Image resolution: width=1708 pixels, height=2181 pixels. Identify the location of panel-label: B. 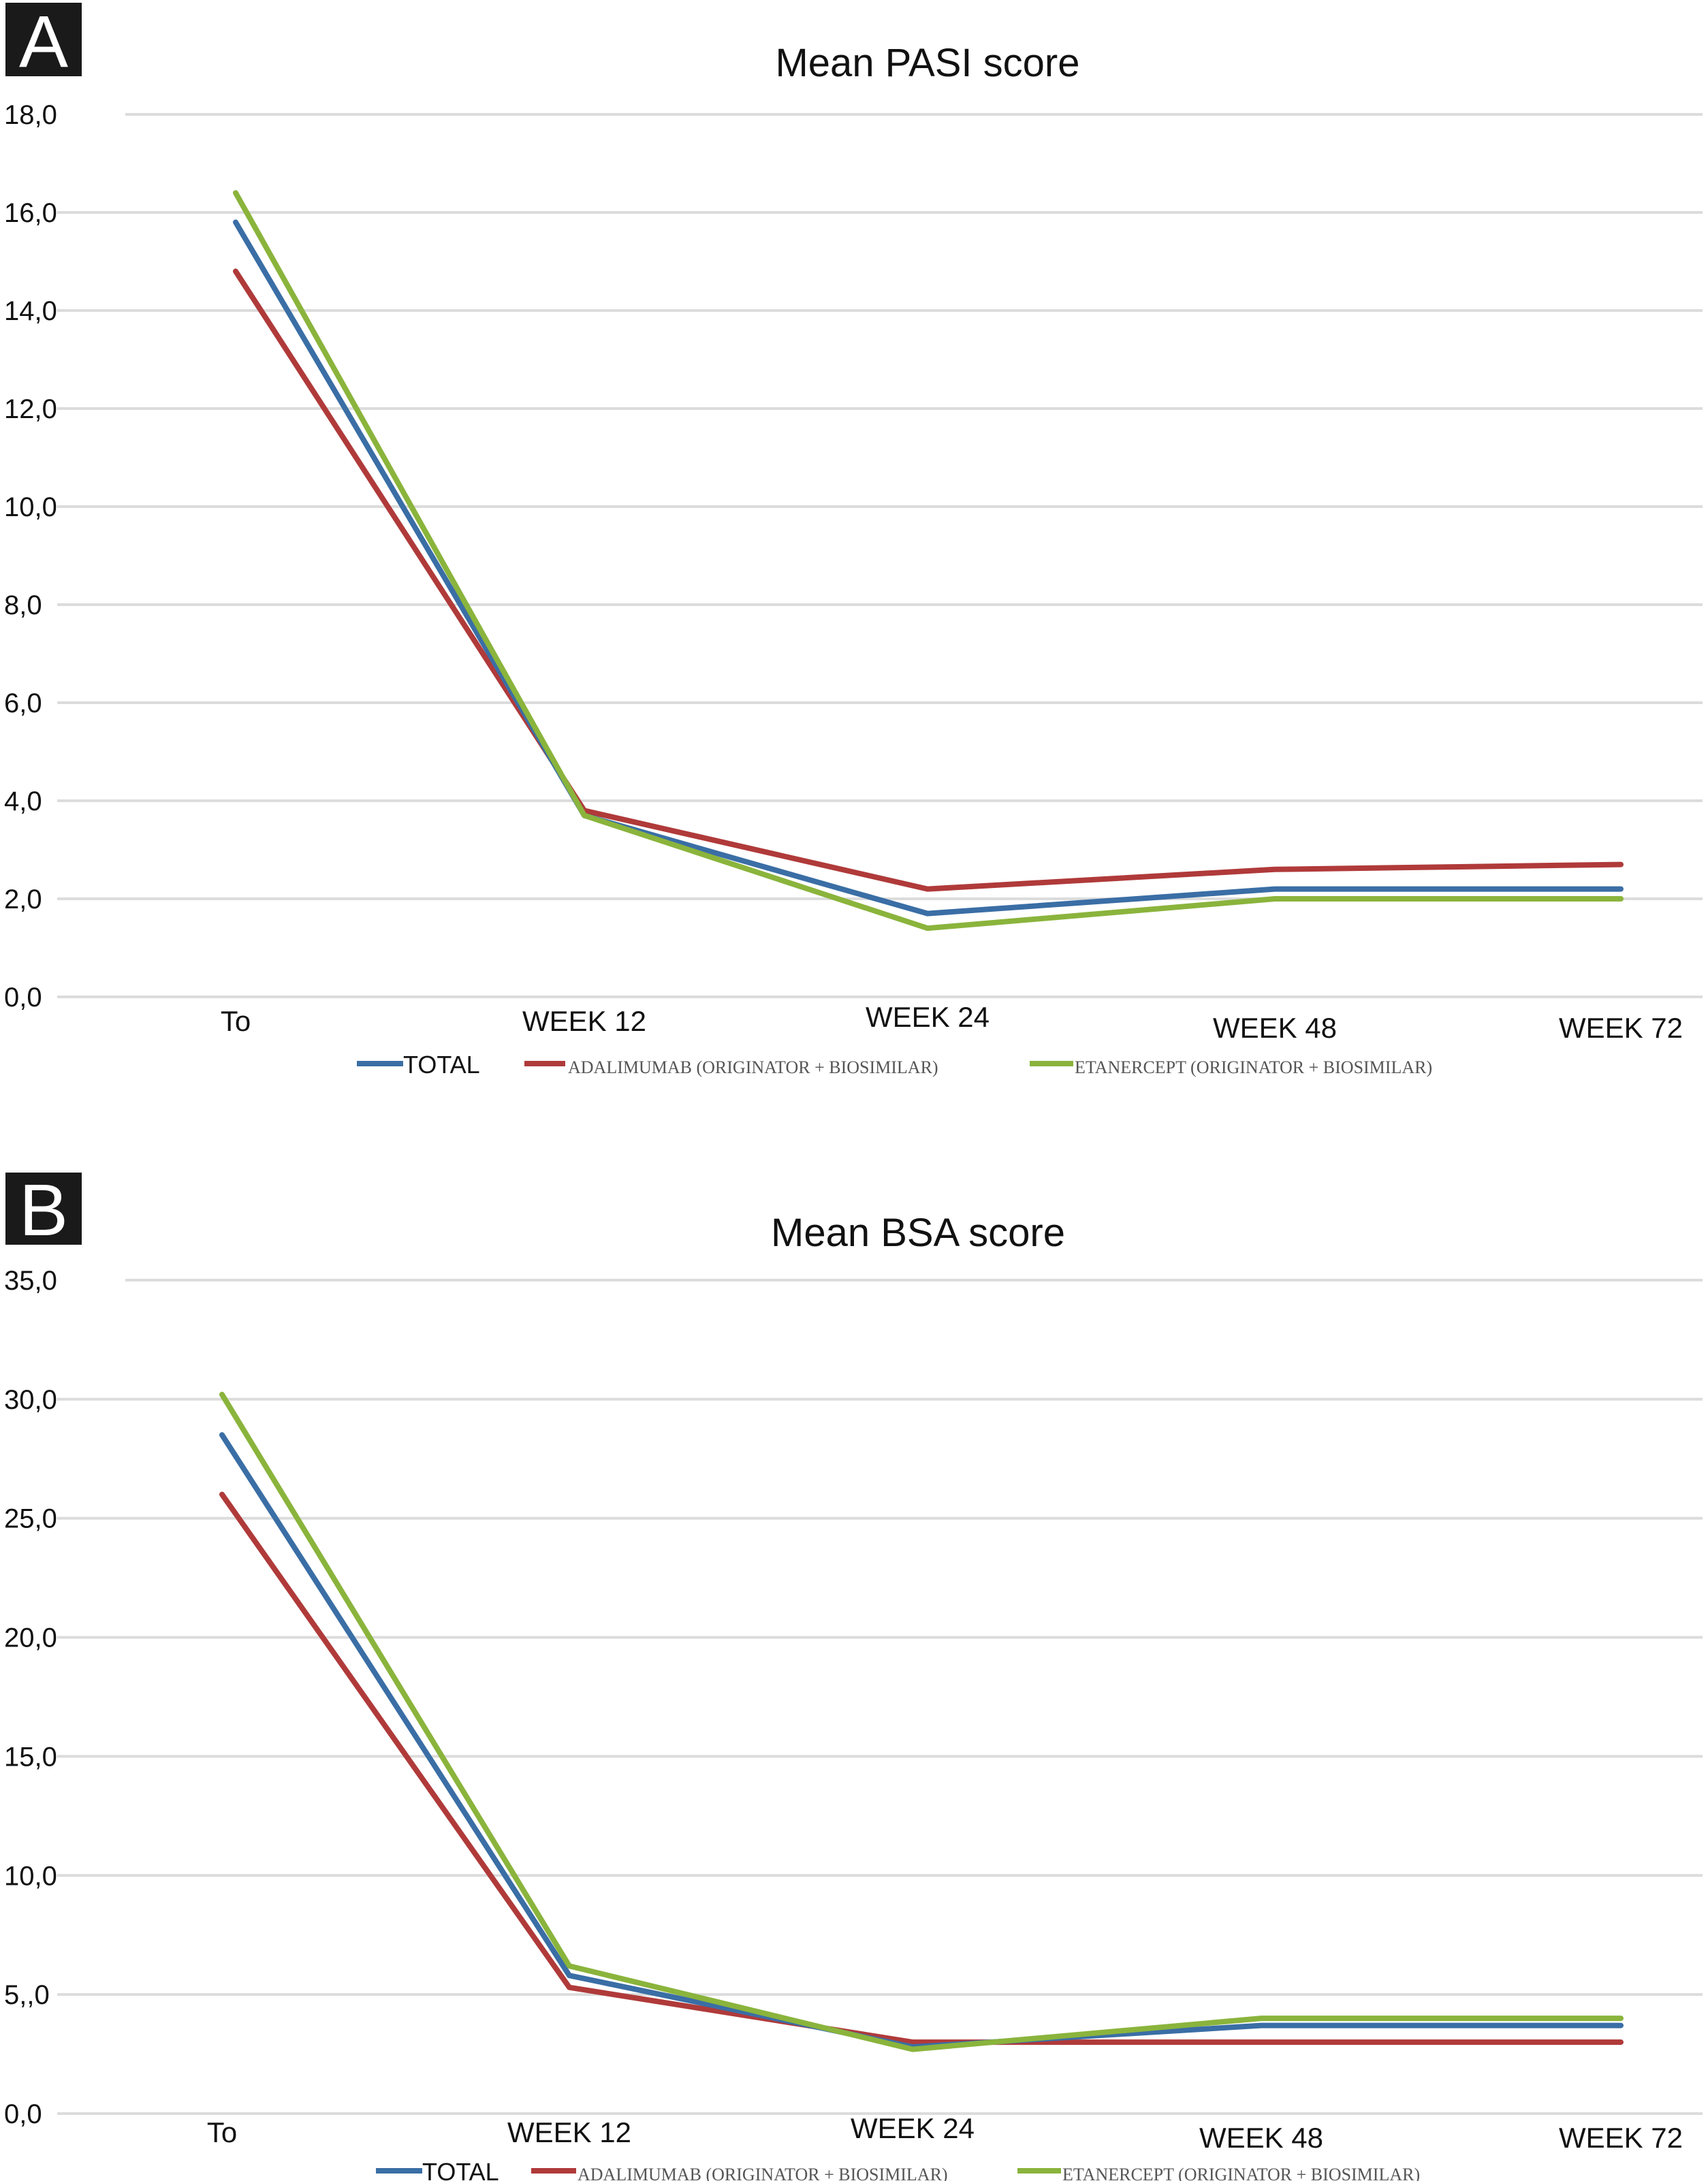
(43, 1209).